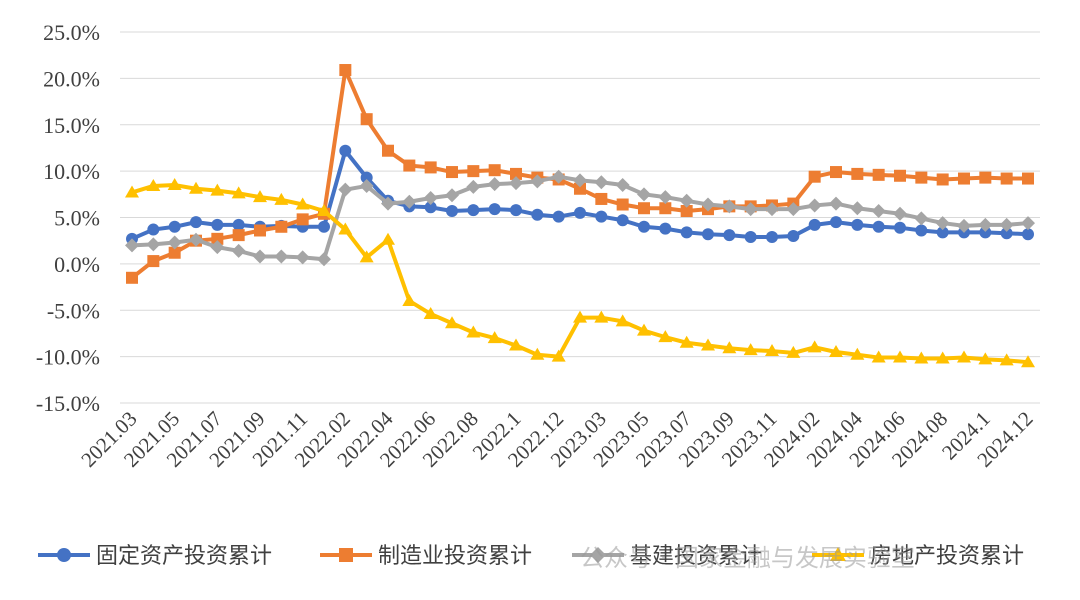 This screenshot has height=600, width=1080. What do you see at coordinates (696, 556) in the screenshot?
I see `legend-label: 基建投资累计` at bounding box center [696, 556].